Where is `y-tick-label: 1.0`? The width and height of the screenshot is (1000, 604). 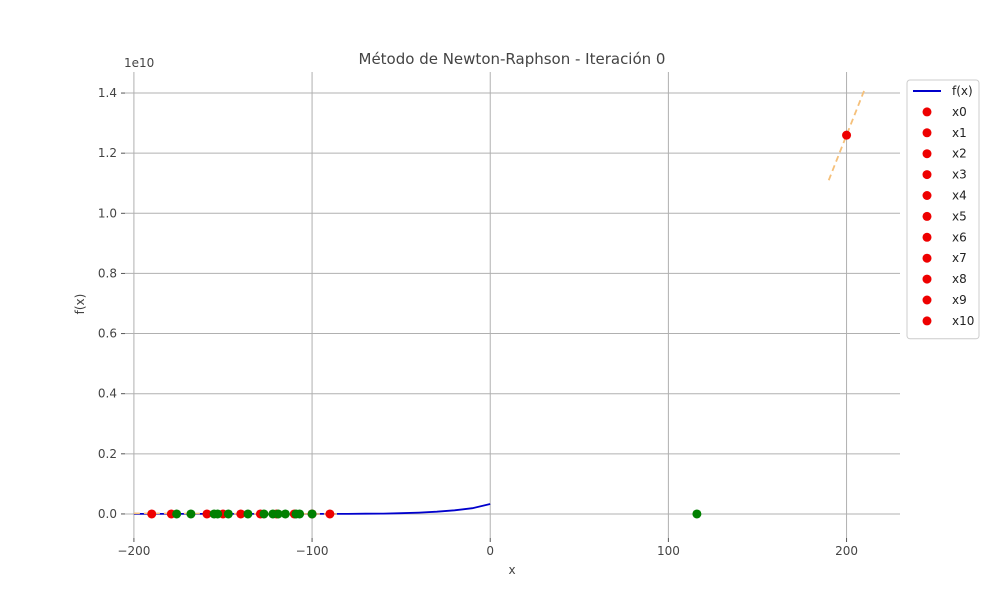
y-tick-label: 1.0 is located at coordinates (107, 213).